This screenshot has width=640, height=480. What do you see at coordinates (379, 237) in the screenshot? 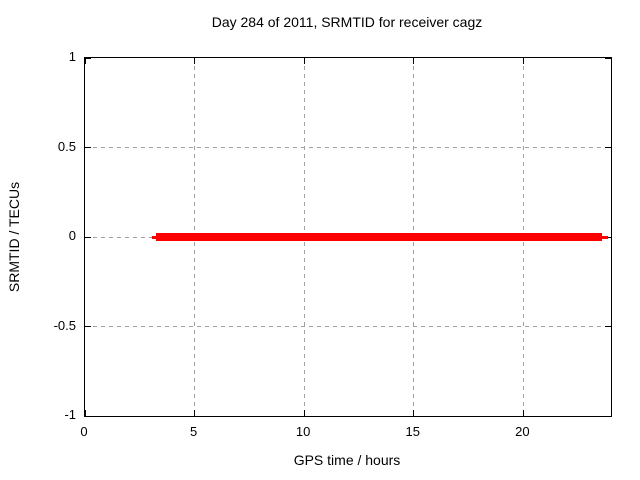
I see `data-line` at bounding box center [379, 237].